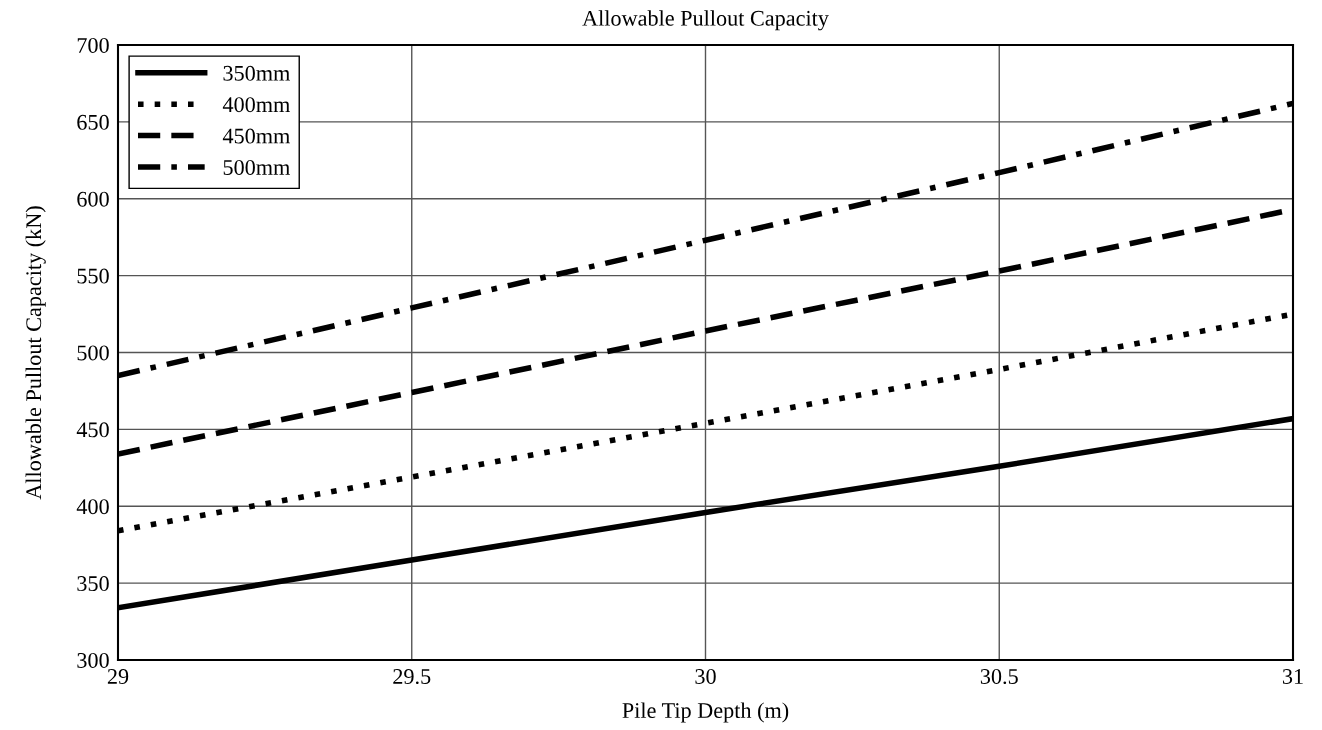 The height and width of the screenshot is (730, 1322). I want to click on y-tick-label: 500, so click(93, 353).